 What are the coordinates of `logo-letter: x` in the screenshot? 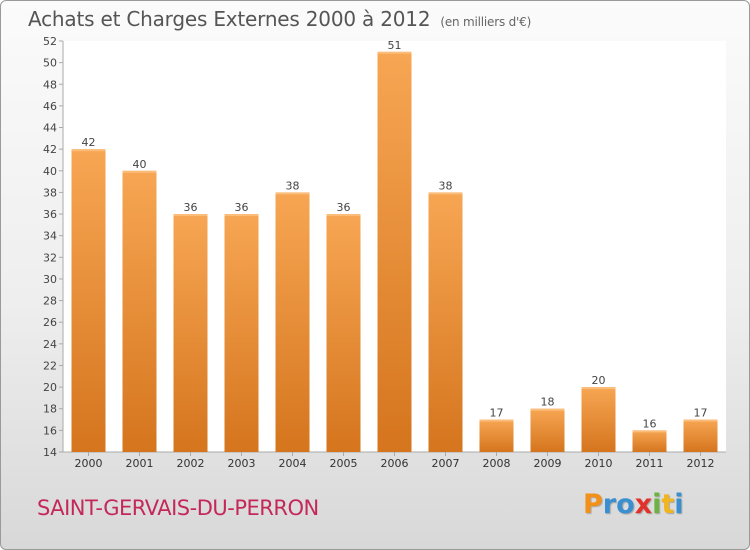 It's located at (643, 504).